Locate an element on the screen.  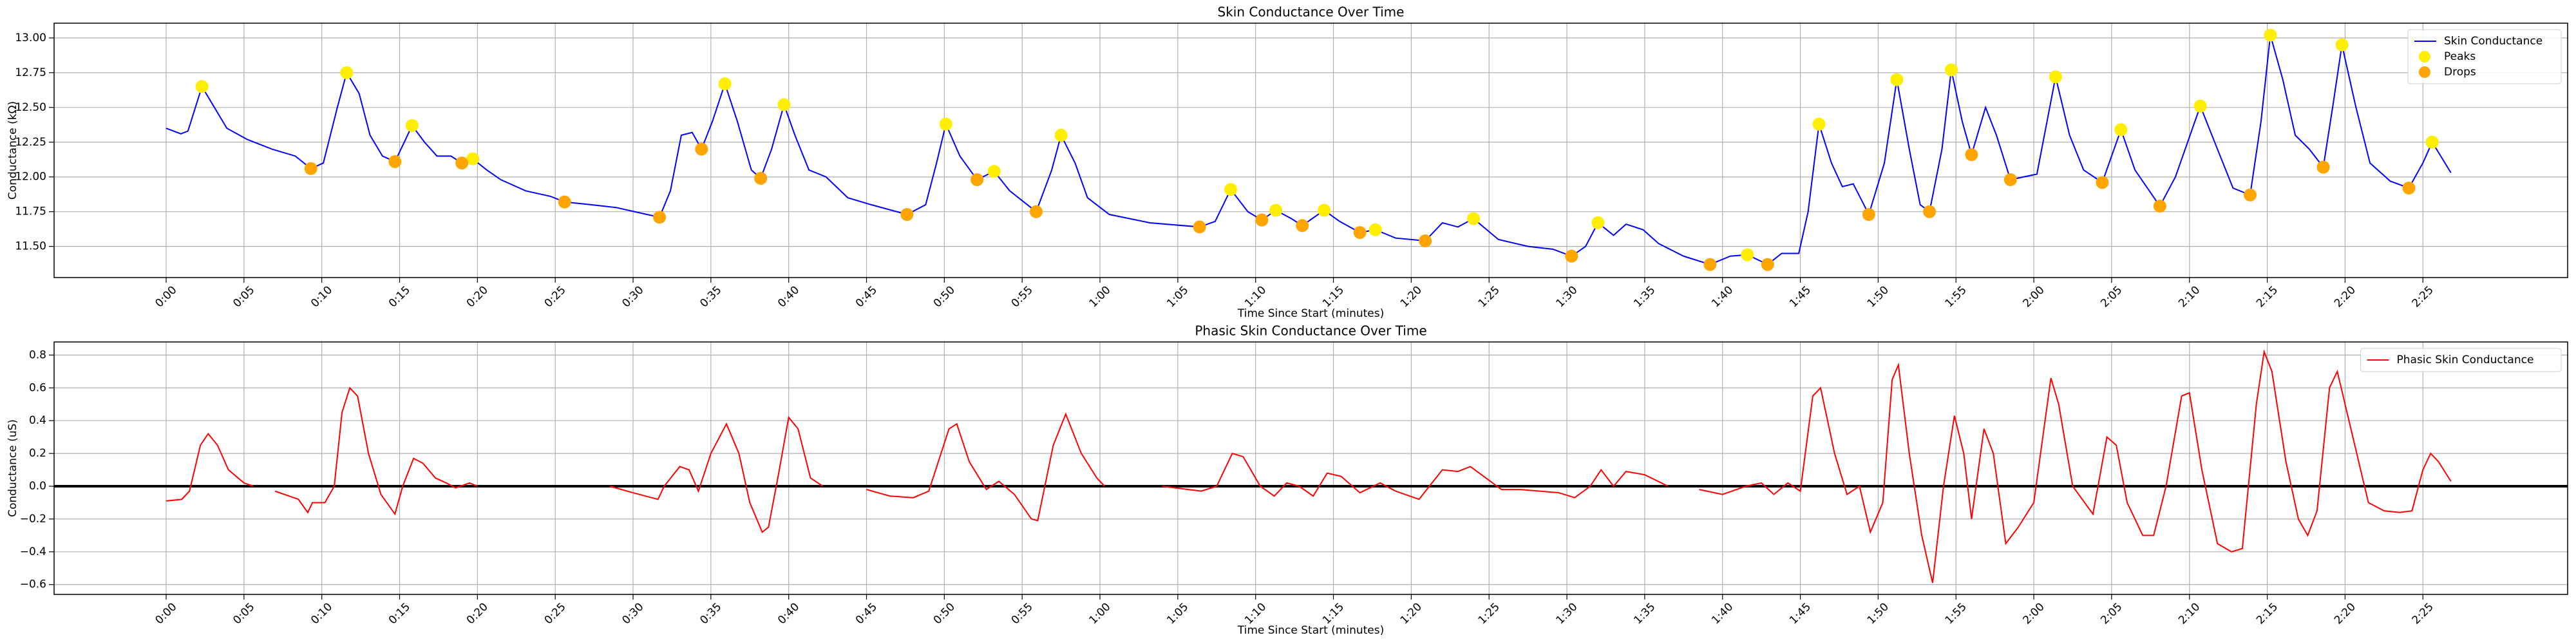
y-tick-label: 0.8 is located at coordinates (38, 354).